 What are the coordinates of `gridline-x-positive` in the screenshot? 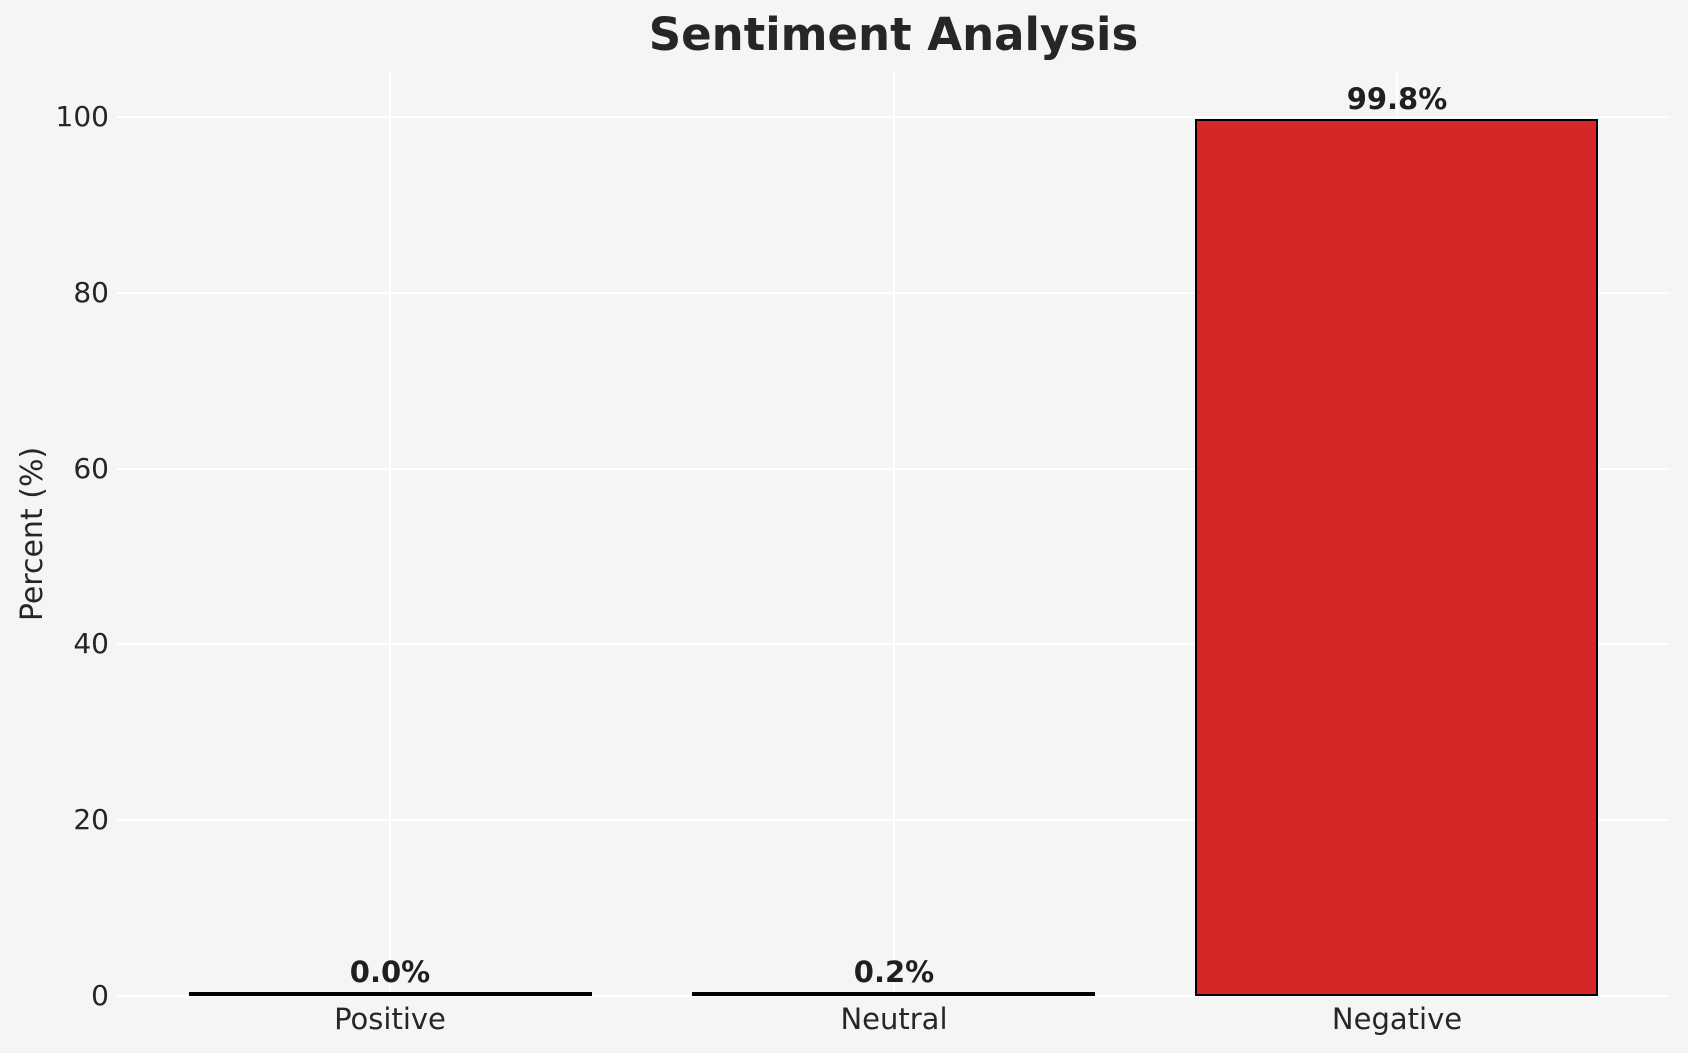 It's located at (390, 534).